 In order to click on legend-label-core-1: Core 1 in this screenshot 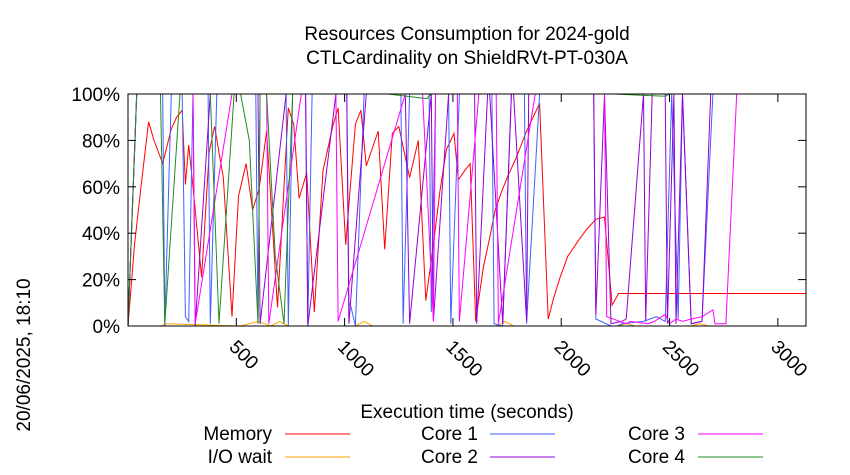, I will do `click(449, 434)`.